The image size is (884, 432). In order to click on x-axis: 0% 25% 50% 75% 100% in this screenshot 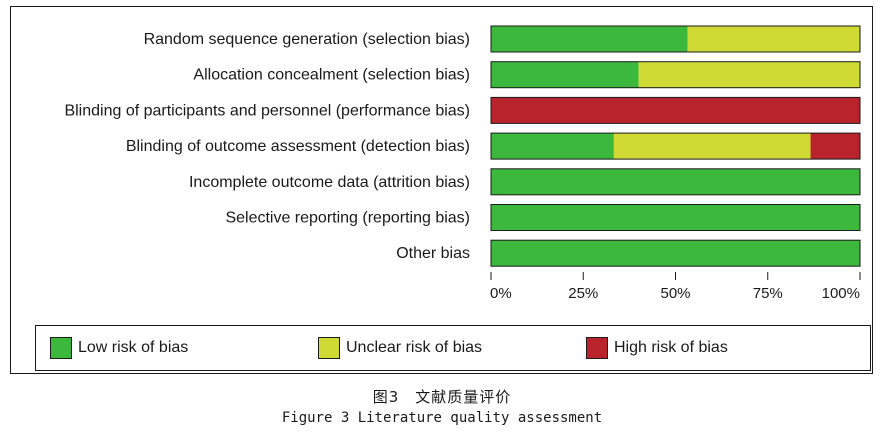, I will do `click(675, 287)`.